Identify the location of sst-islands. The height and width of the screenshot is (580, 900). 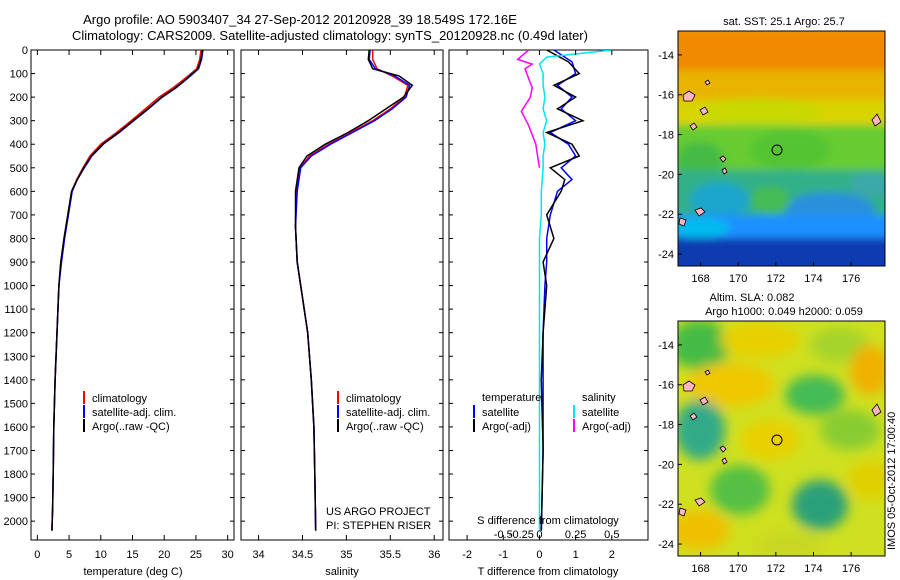
(780, 153).